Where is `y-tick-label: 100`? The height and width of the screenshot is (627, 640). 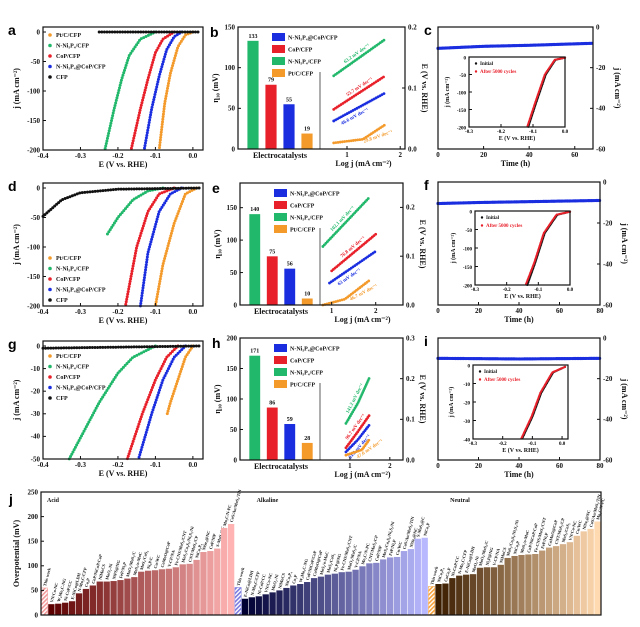
y-tick-label: 100 is located at coordinates (33, 566).